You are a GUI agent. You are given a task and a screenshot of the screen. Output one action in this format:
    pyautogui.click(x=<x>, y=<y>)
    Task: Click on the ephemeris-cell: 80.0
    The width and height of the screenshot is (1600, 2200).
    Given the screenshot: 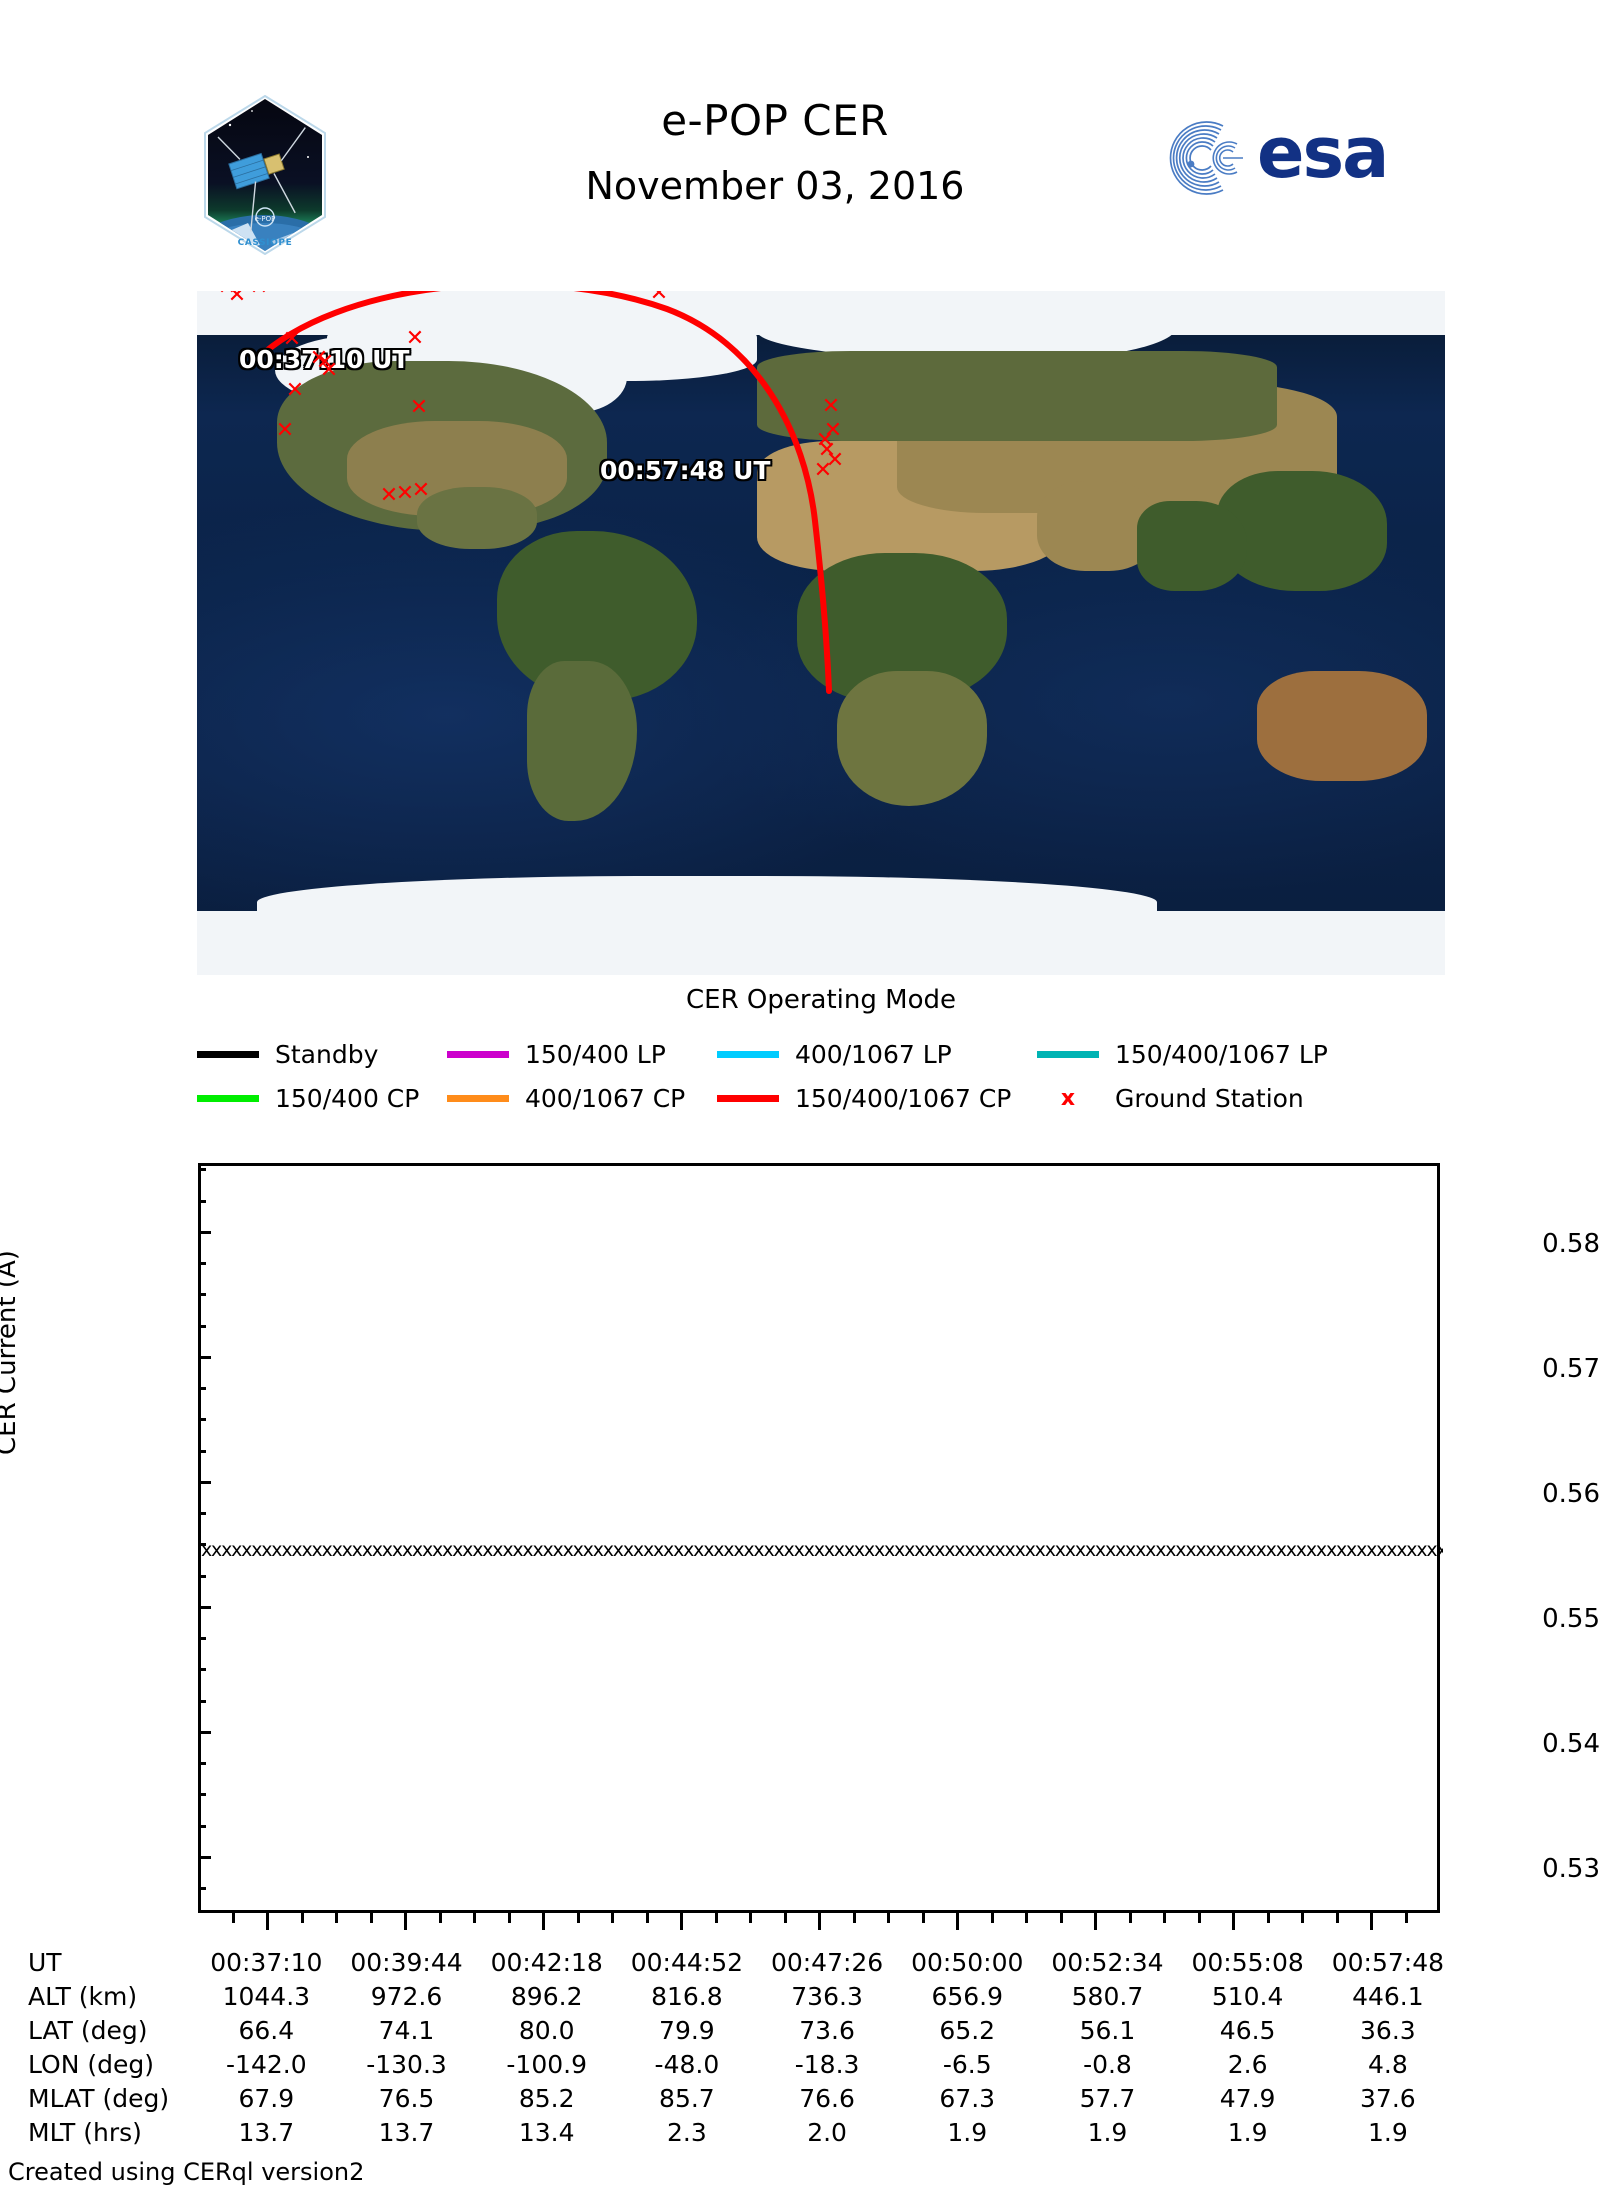 What is the action you would take?
    pyautogui.click(x=546, y=2030)
    